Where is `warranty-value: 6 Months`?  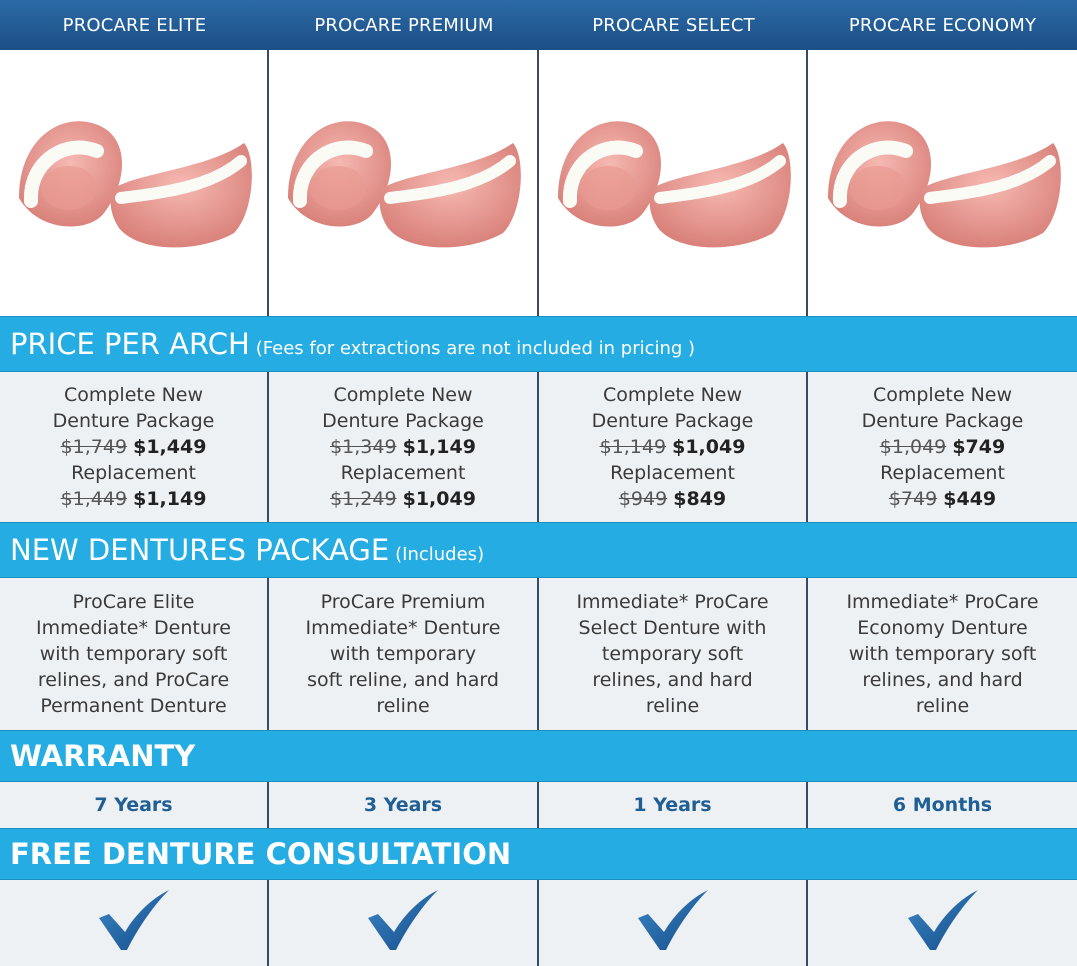 warranty-value: 6 Months is located at coordinates (942, 805).